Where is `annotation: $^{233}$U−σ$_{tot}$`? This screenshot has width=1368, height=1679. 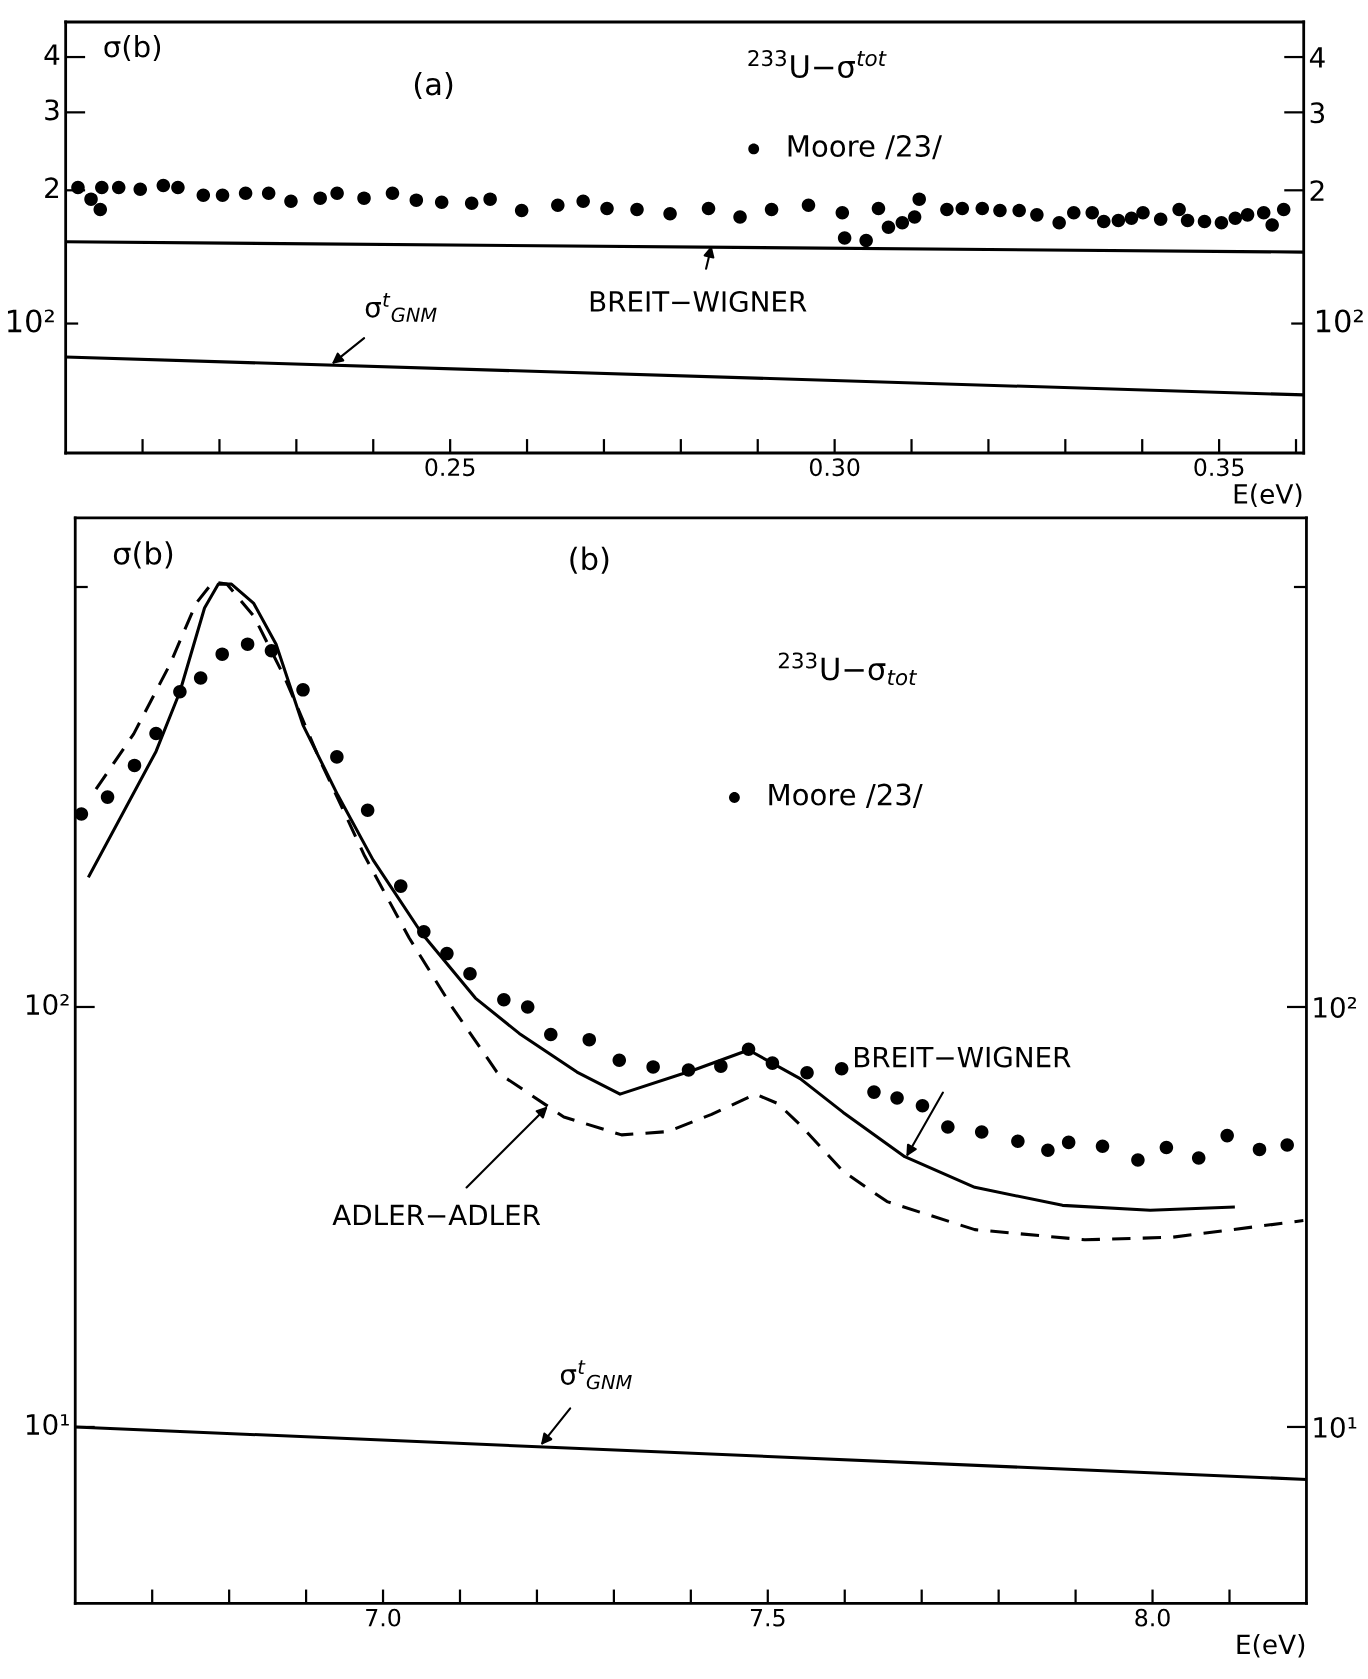
annotation: $^{233}$U−σ$_{tot}$ is located at coordinates (848, 669).